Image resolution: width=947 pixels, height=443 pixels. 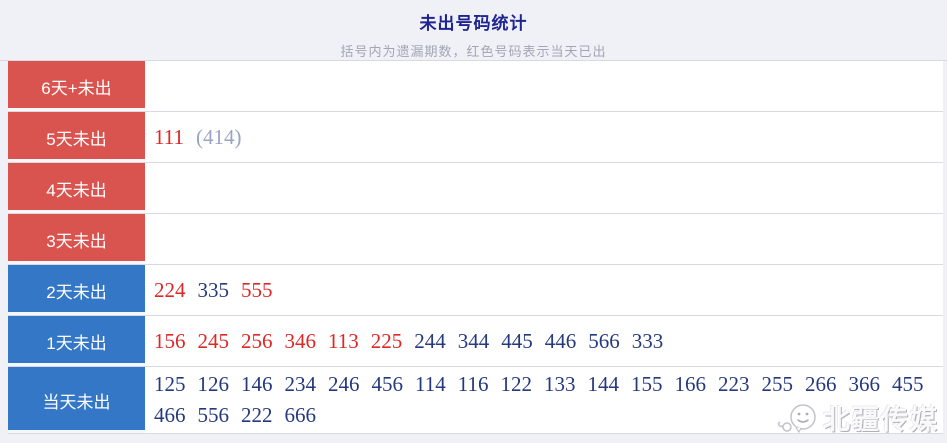 What do you see at coordinates (544, 290) in the screenshot?
I see `row-numbers: 224 335 555` at bounding box center [544, 290].